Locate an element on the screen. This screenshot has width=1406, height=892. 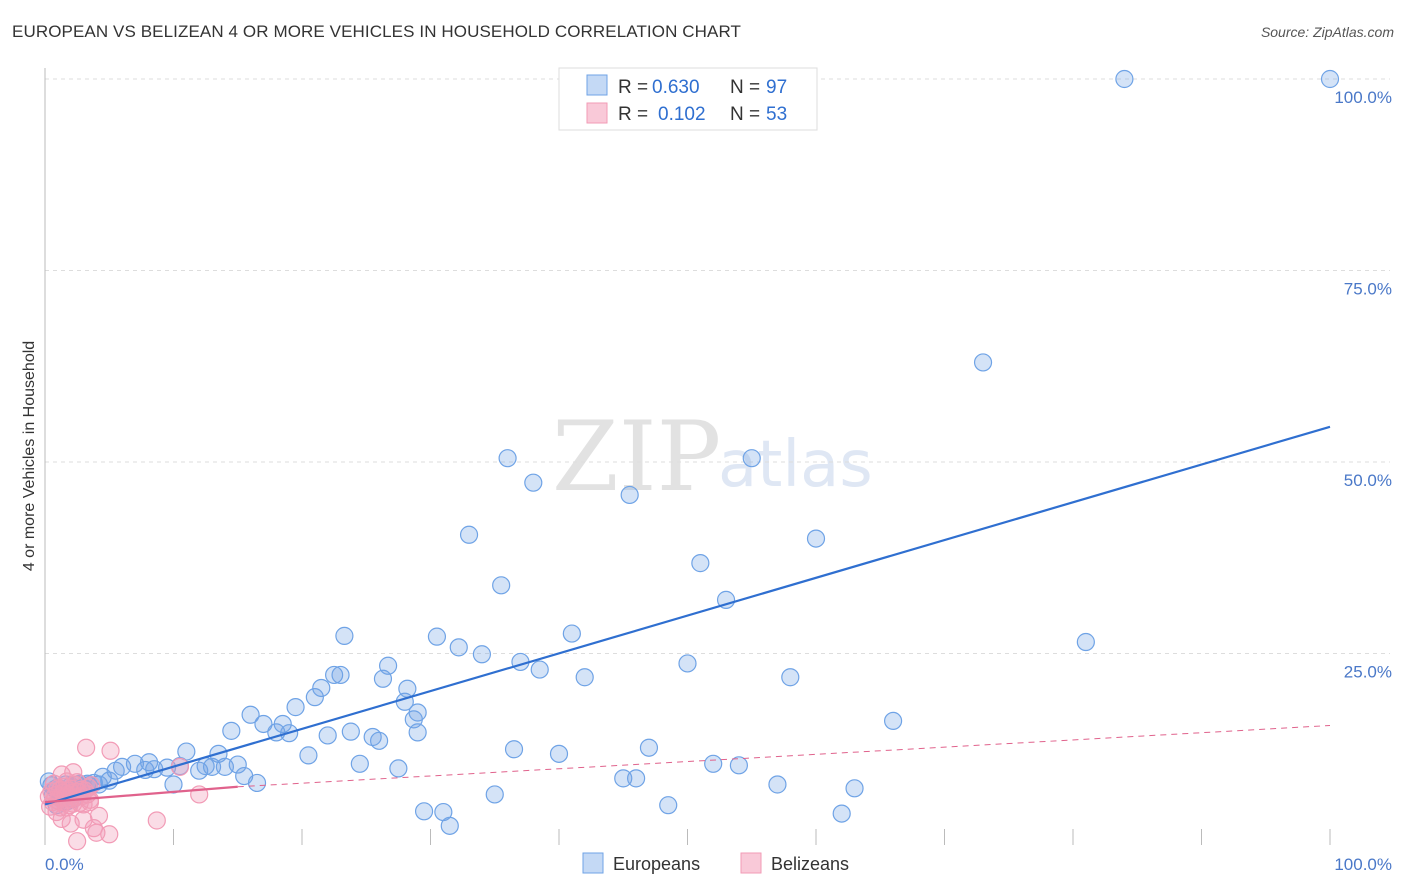
legend-r-label-belizean: R = is located at coordinates (633, 114).